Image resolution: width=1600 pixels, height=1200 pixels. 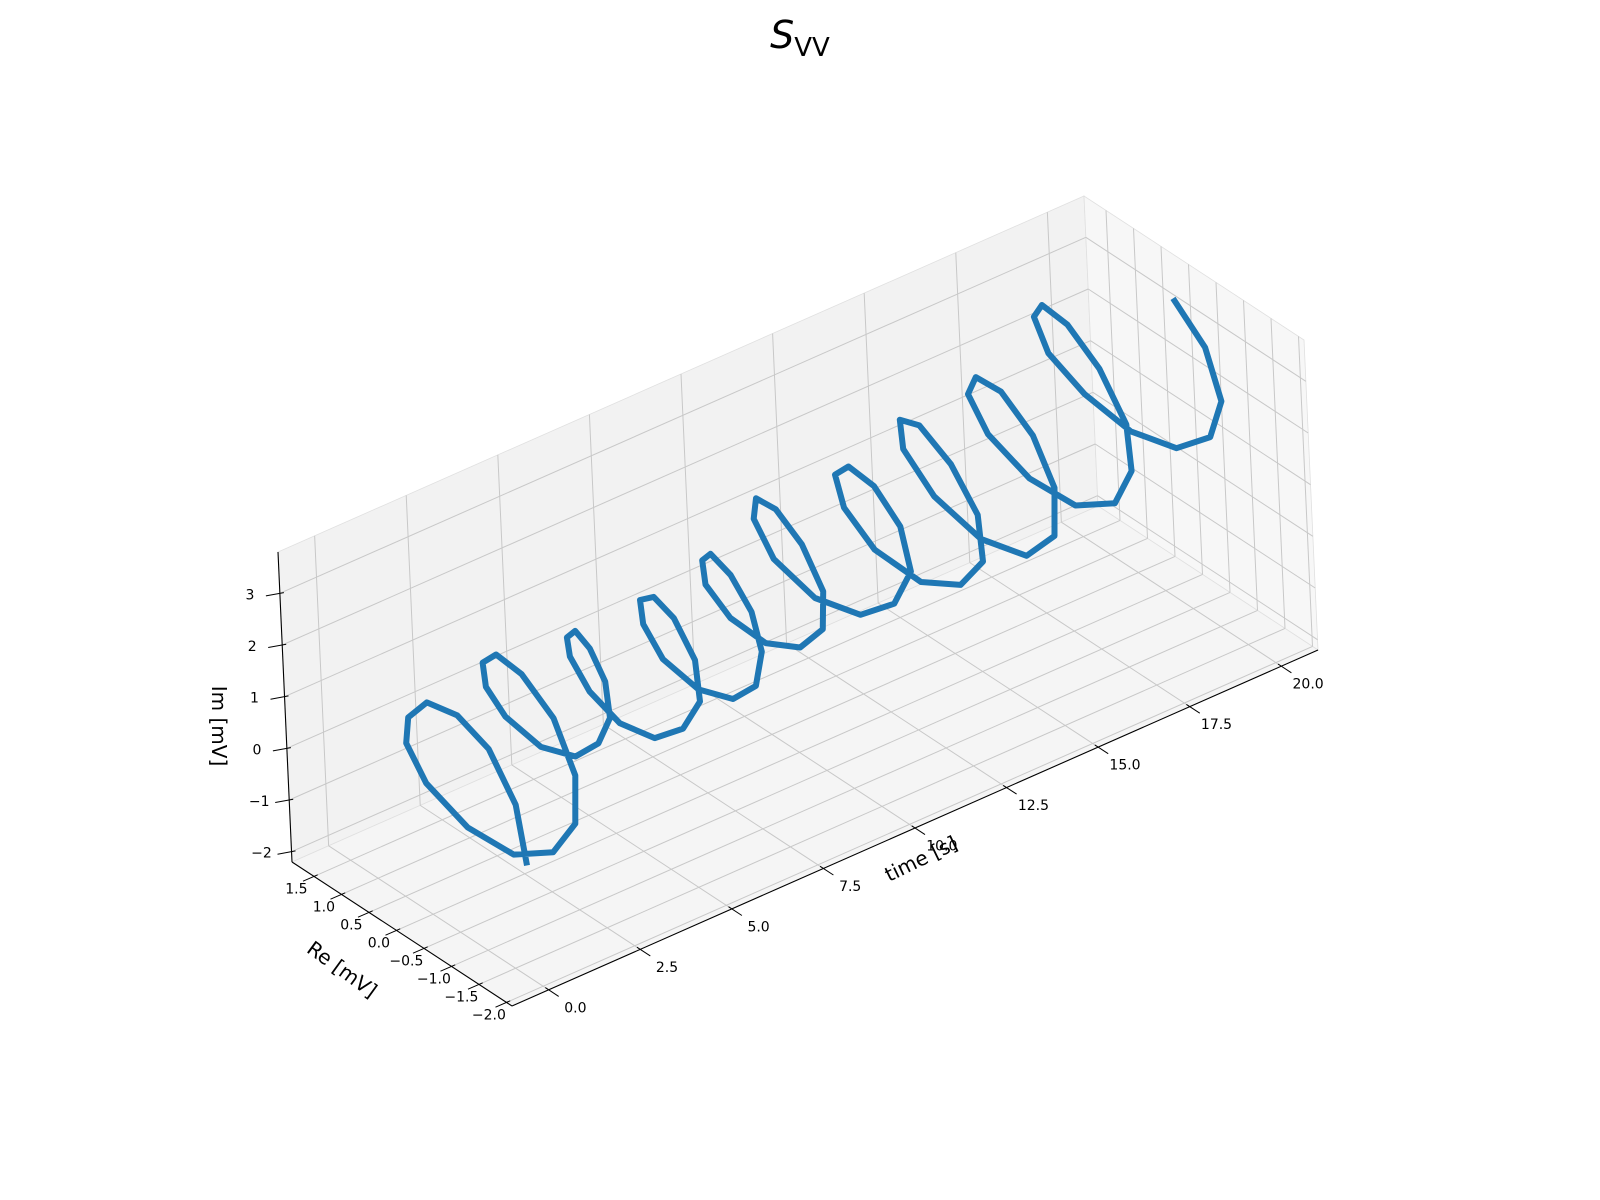 What do you see at coordinates (256, 750) in the screenshot?
I see `z-tick-label: 0` at bounding box center [256, 750].